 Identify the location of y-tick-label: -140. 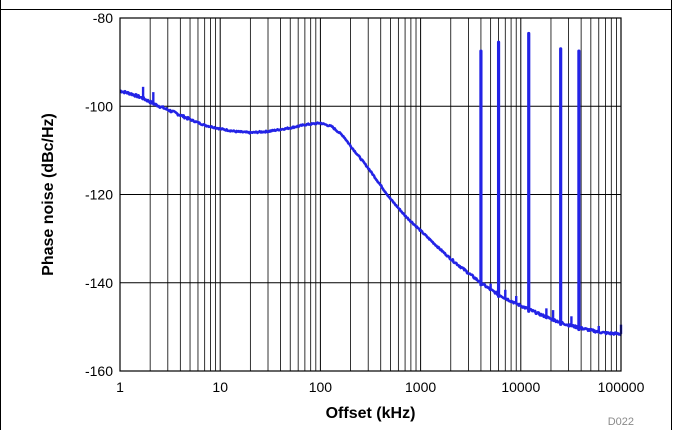
(99, 283).